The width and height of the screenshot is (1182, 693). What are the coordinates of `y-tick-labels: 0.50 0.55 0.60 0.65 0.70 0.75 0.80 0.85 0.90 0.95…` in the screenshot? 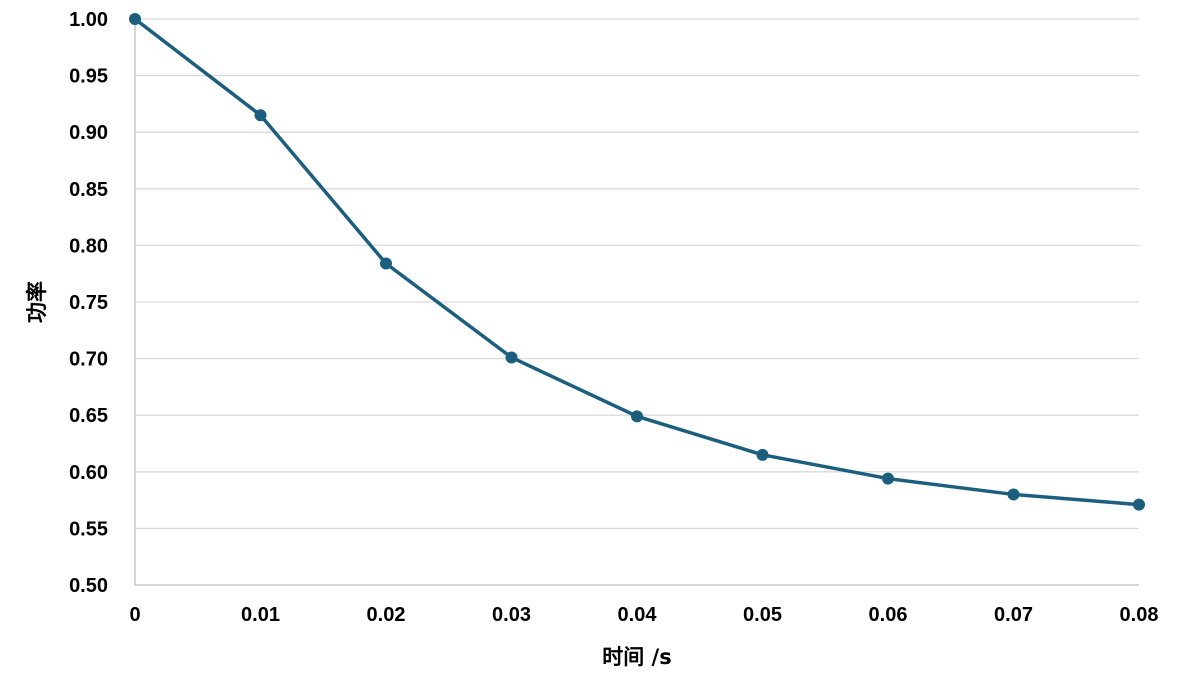 It's located at (88, 303).